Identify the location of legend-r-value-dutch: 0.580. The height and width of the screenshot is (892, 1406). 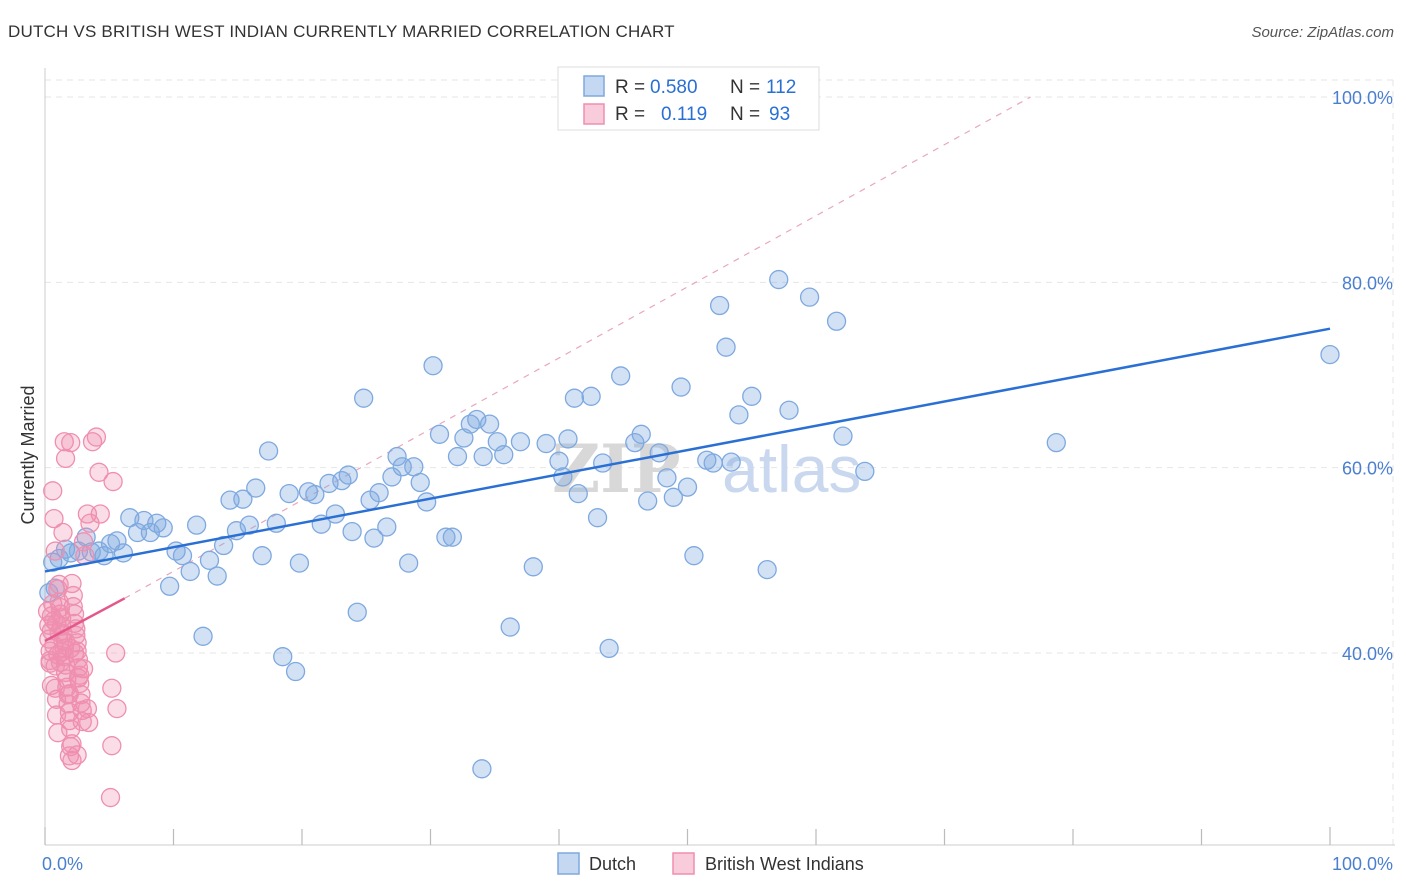
(674, 87).